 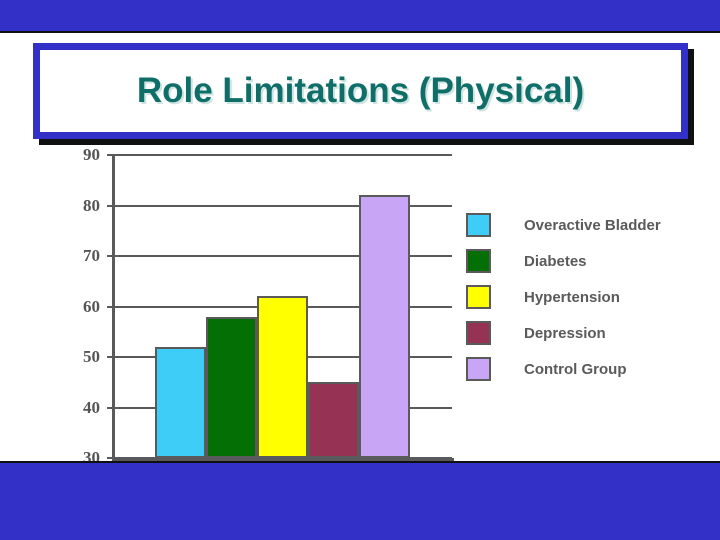 I want to click on y-tick-label-90: 90, so click(x=91, y=154).